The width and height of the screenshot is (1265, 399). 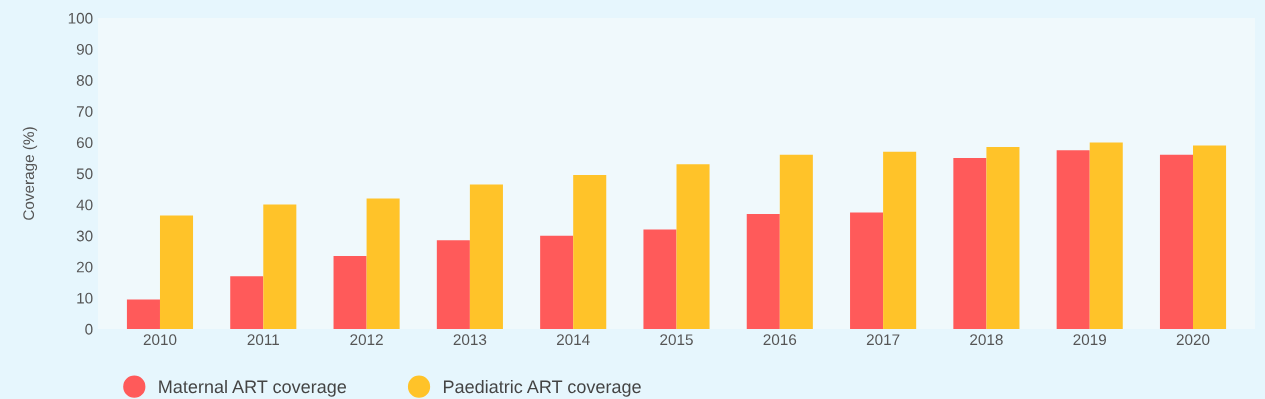 I want to click on x-tick-label: 2020, so click(x=1193, y=340).